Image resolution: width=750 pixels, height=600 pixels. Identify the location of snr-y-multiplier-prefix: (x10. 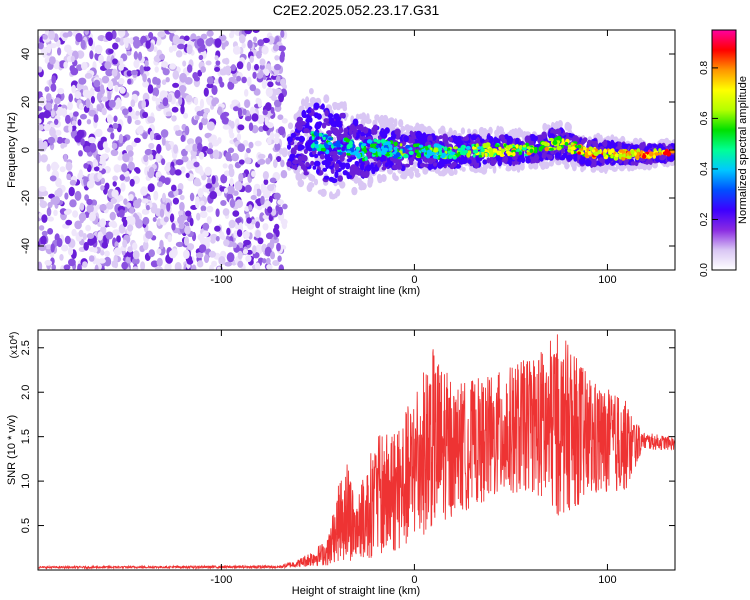
(14, 348).